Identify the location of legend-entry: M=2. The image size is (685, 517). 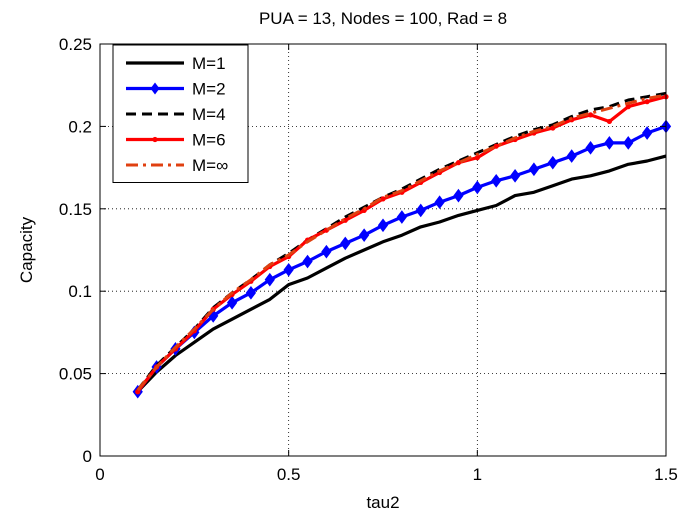
(176, 89).